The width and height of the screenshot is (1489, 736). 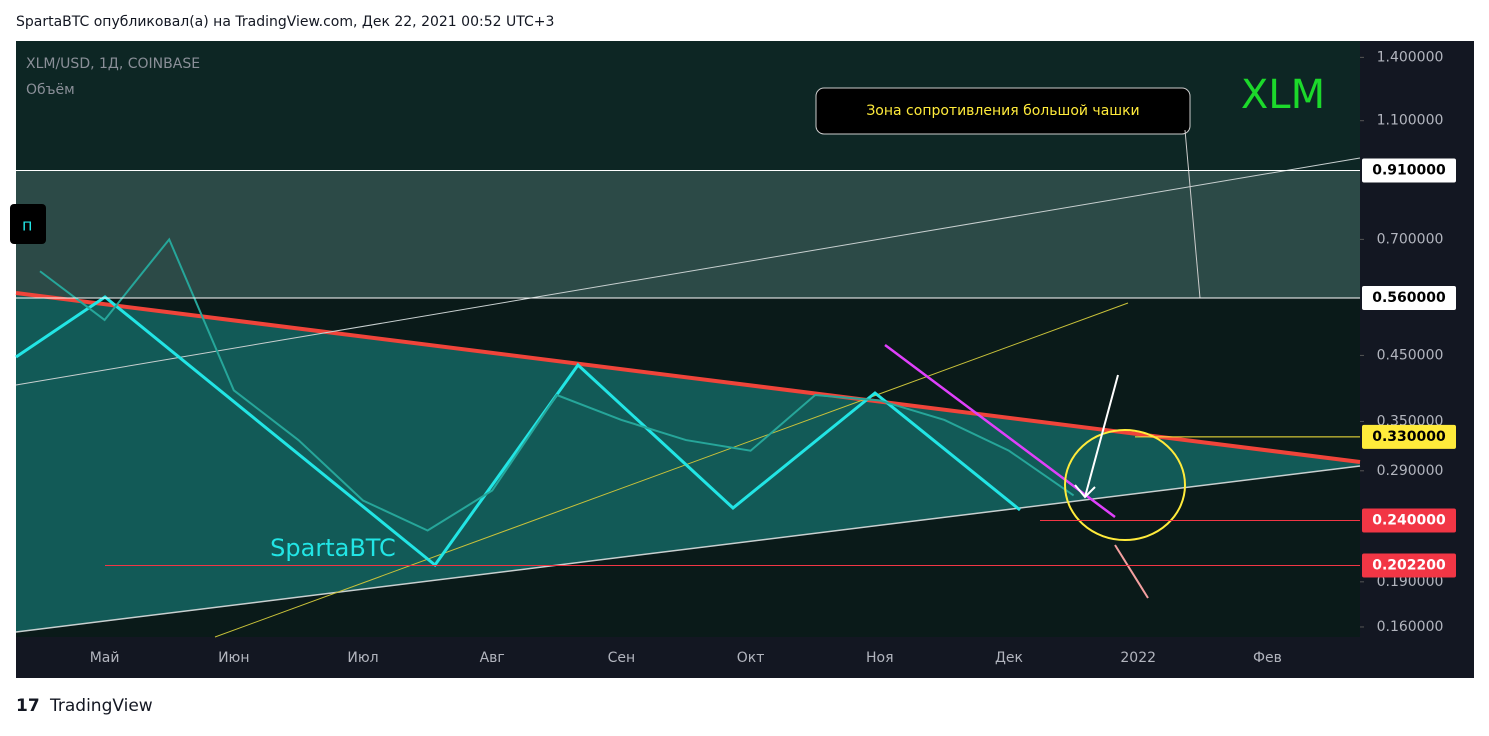 I want to click on cut-label-box, so click(x=28, y=224).